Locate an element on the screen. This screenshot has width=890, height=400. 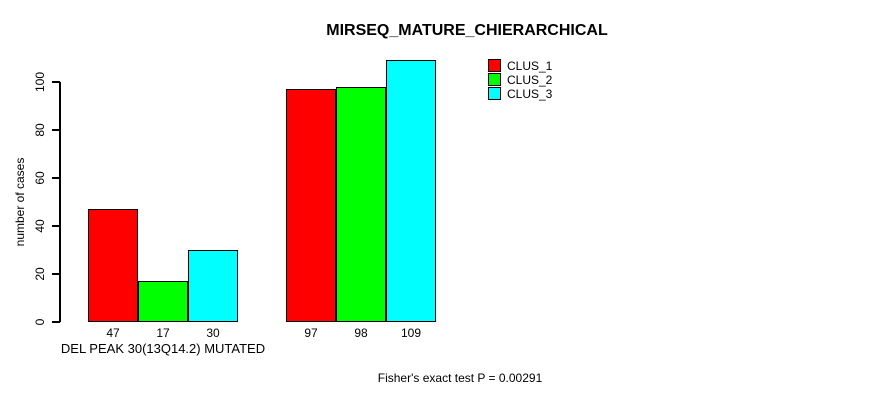
bar-value-label: 47 is located at coordinates (113, 333).